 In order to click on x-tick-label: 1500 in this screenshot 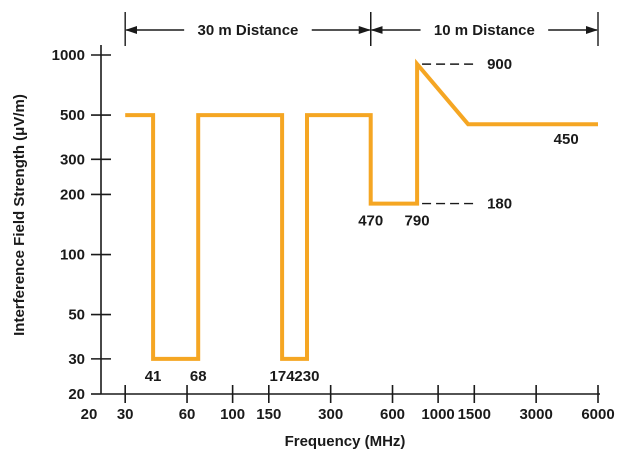, I will do `click(474, 414)`.